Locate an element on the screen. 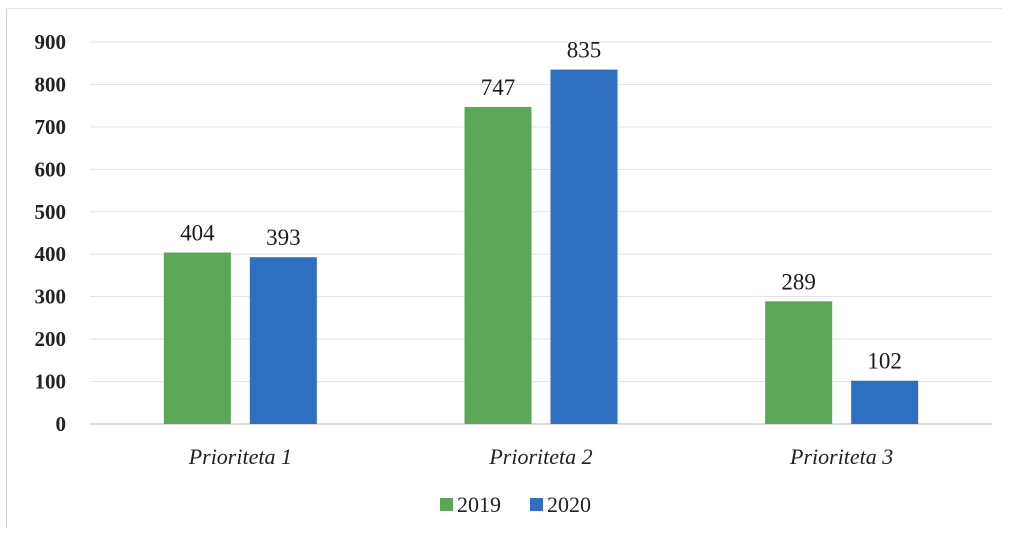 The height and width of the screenshot is (533, 1009). y-tick-label: 900 is located at coordinates (51, 42).